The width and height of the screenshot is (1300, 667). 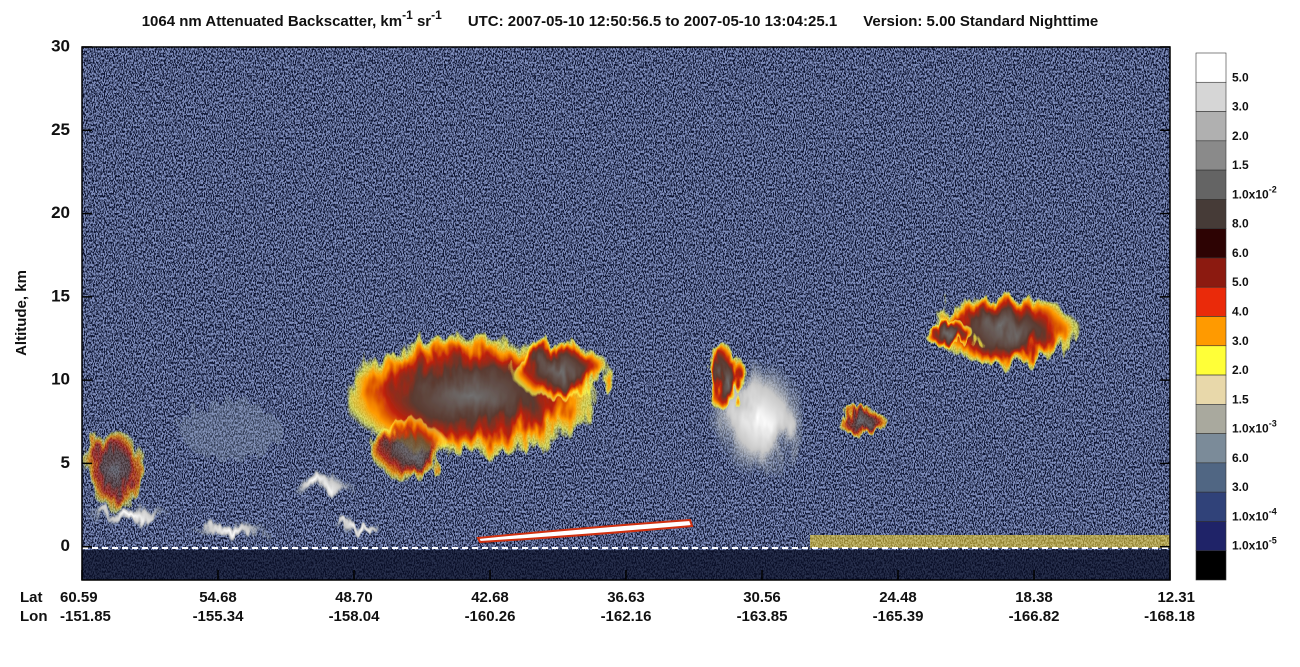 What do you see at coordinates (1034, 616) in the screenshot?
I see `x-tick-label: -166.82` at bounding box center [1034, 616].